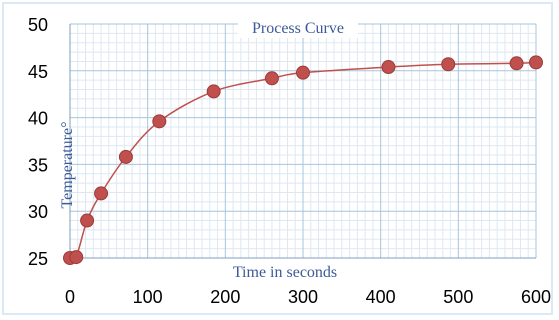 This screenshot has width=559, height=320. What do you see at coordinates (38, 72) in the screenshot?
I see `y-tick-label: 45` at bounding box center [38, 72].